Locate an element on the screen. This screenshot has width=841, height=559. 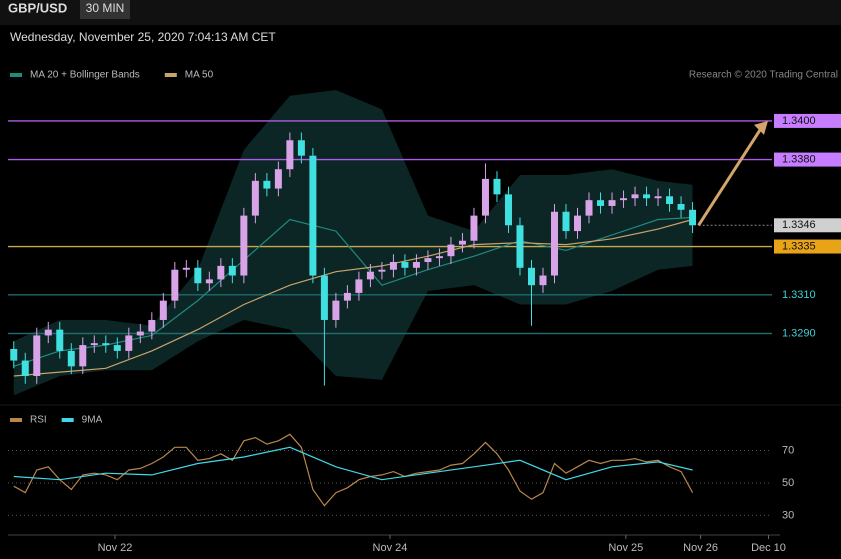
credit: Research © 2020 Trading Central is located at coordinates (763, 75).